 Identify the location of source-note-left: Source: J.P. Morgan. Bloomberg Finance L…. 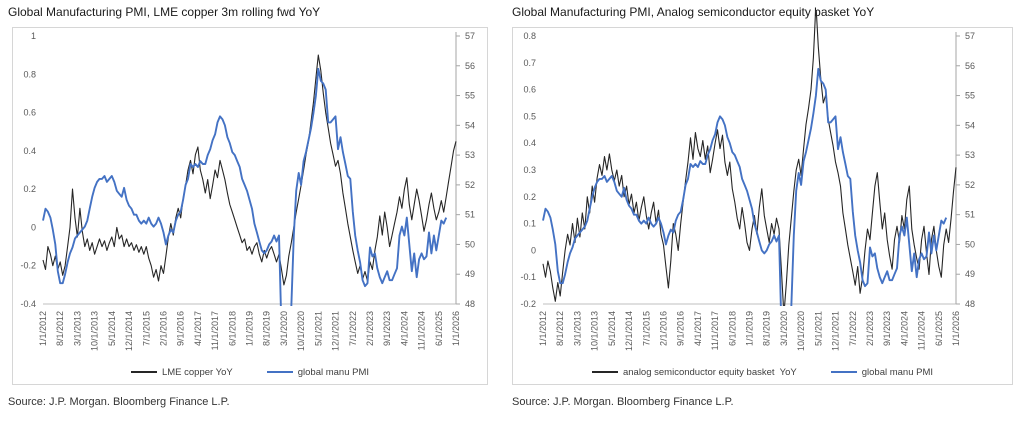
(119, 402).